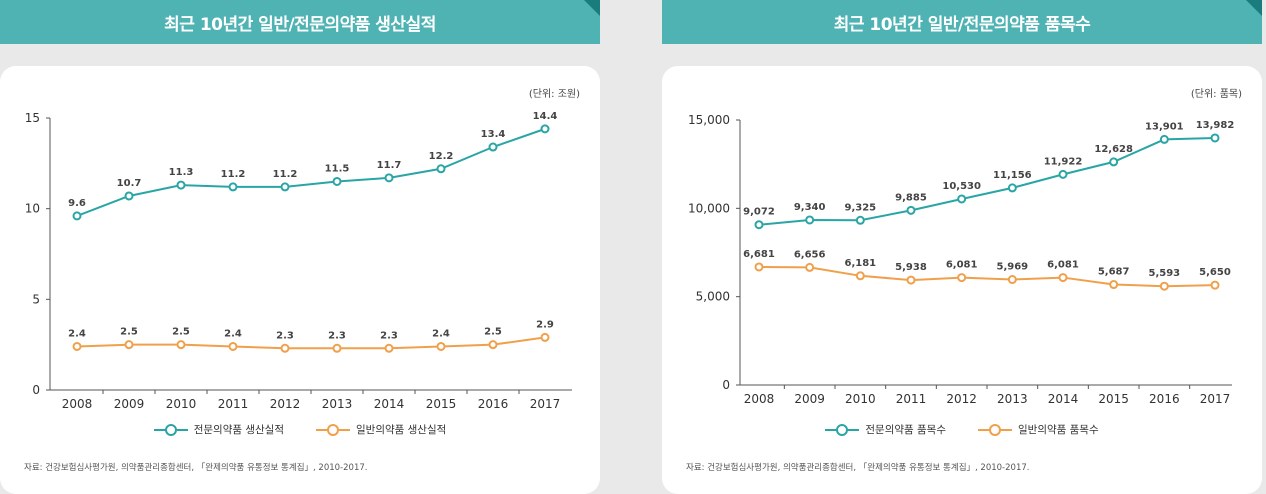 The image size is (1266, 494). Describe the element at coordinates (401, 430) in the screenshot. I see `legend-label: 일반의약품 생산실적` at that location.